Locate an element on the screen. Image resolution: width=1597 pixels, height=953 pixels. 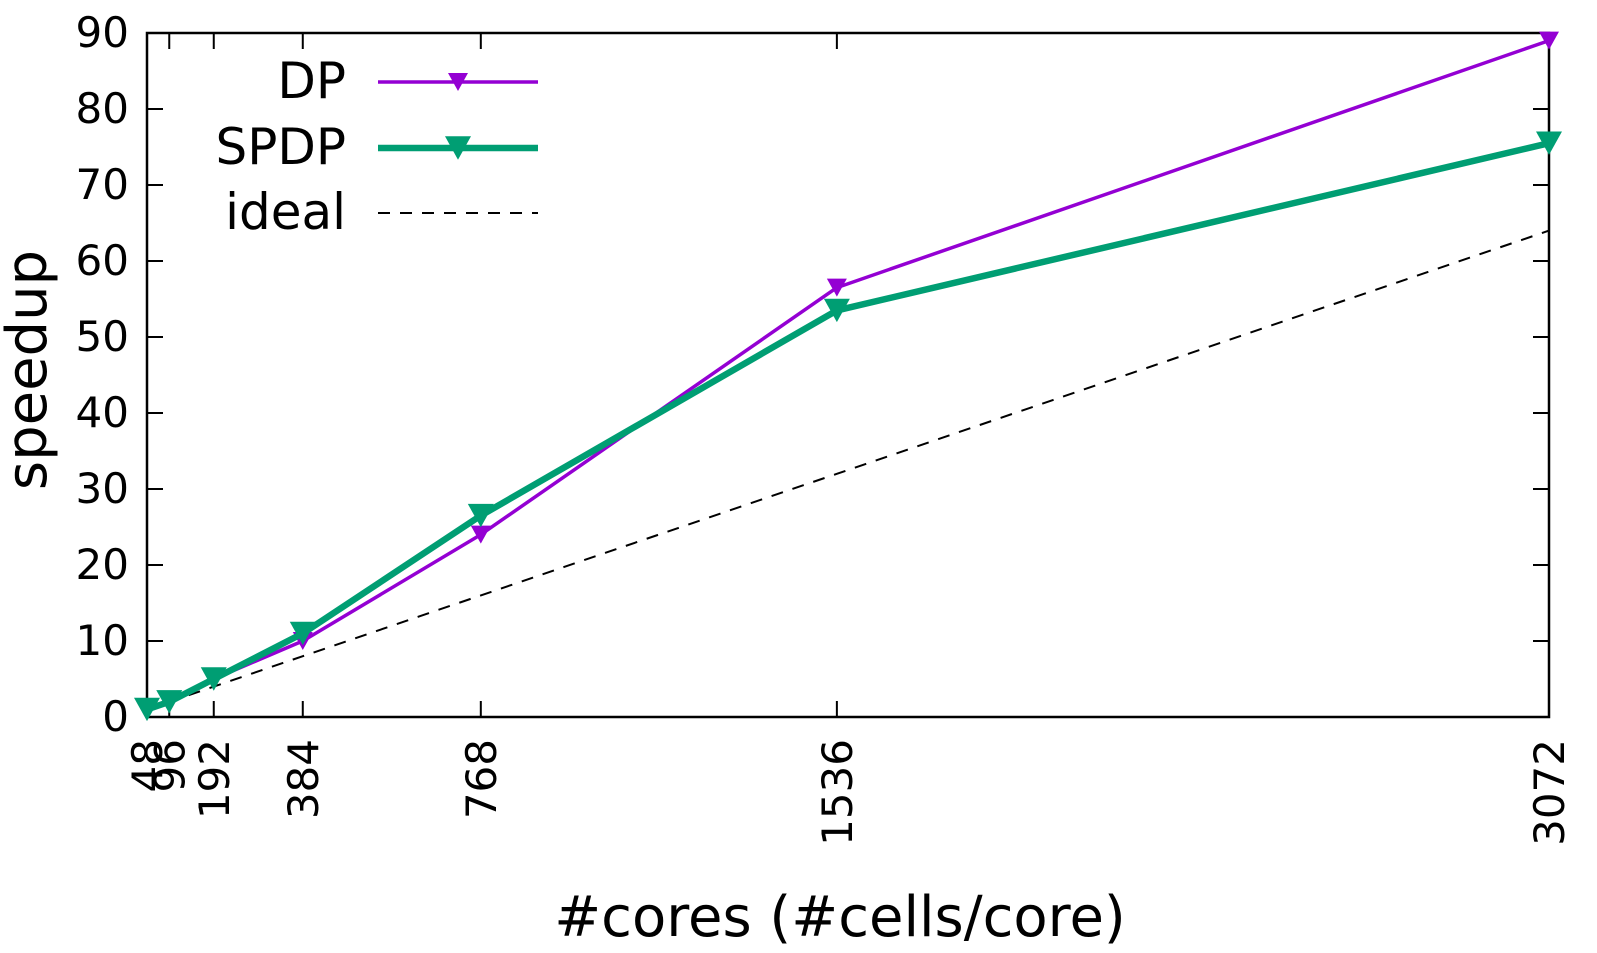
x-axis-title: #cores (#cells/core) is located at coordinates (840, 917).